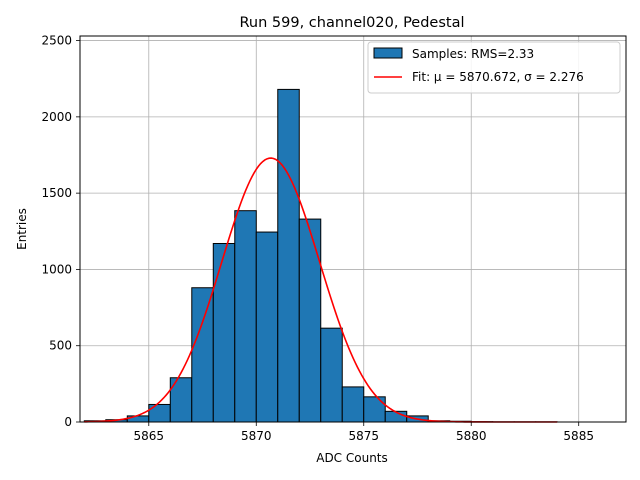  What do you see at coordinates (68, 422) in the screenshot?
I see `y-tick-label: 0` at bounding box center [68, 422].